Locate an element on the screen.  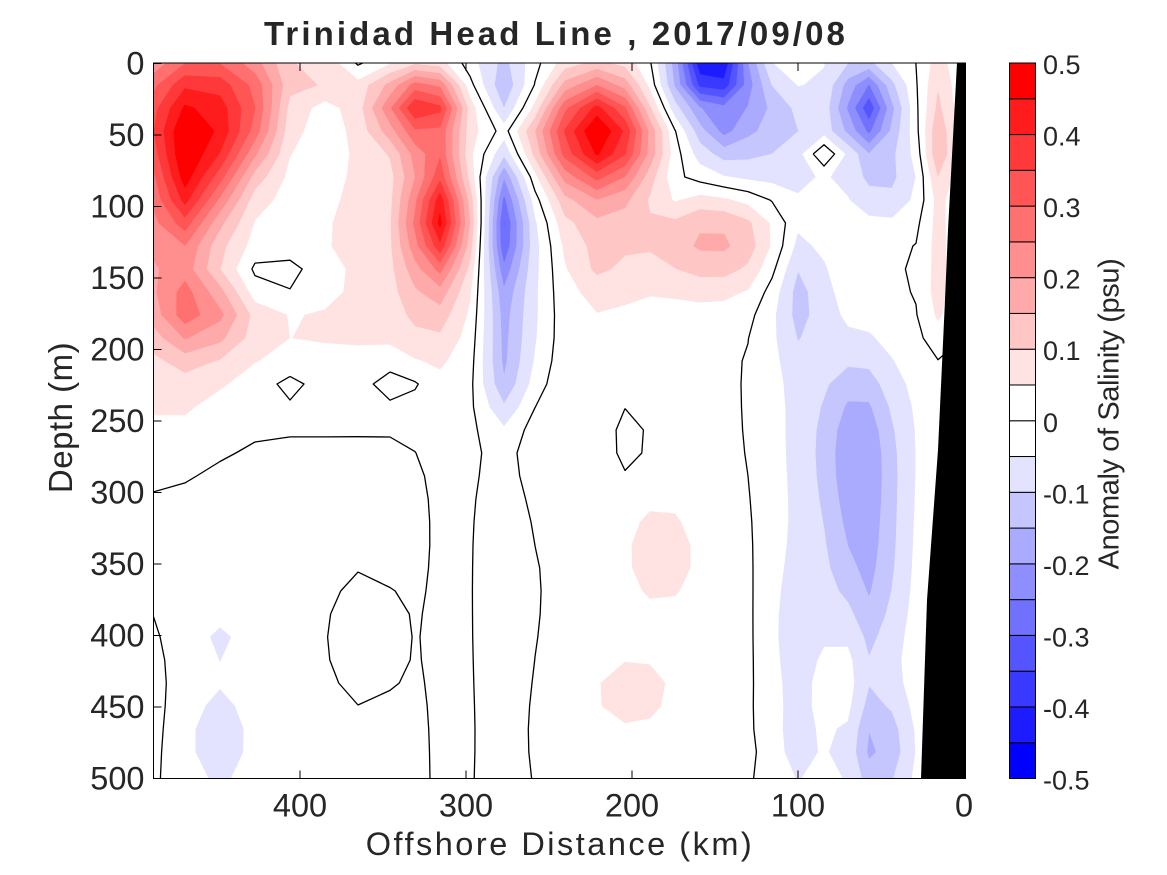
svg-text: -0.5 is located at coordinates (1066, 781).